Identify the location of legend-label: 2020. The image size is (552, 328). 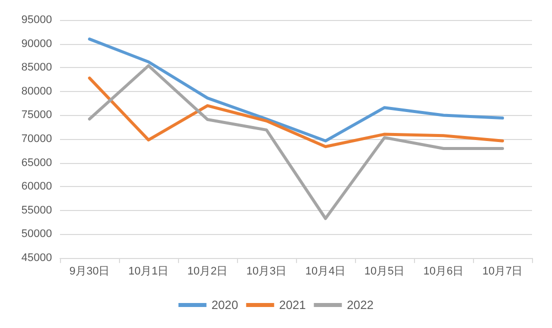
(224, 305).